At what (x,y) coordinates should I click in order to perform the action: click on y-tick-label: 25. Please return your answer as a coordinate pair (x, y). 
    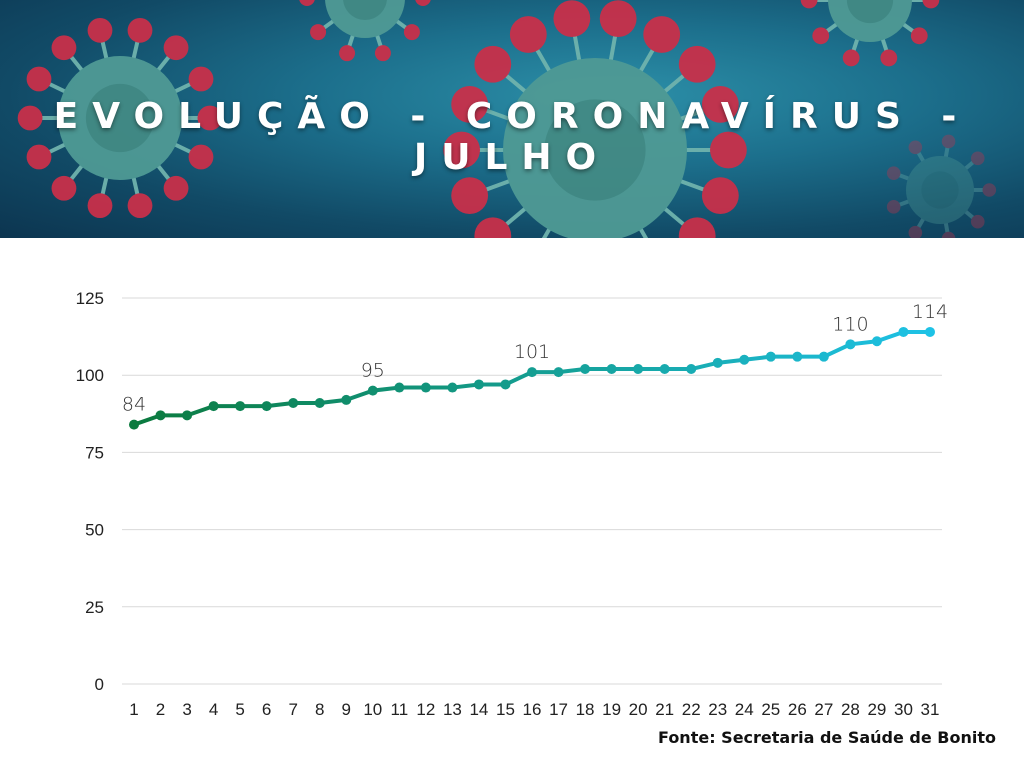
    Looking at the image, I should click on (94, 607).